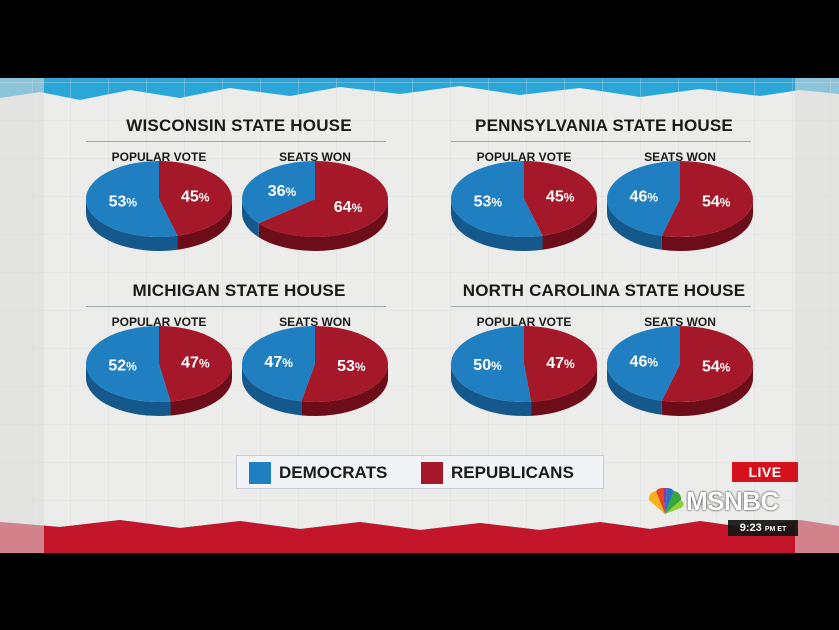 The image size is (839, 630). Describe the element at coordinates (315, 157) in the screenshot. I see `pie-label-wisconsin-state-house-seats-won: SEATS WON` at that location.